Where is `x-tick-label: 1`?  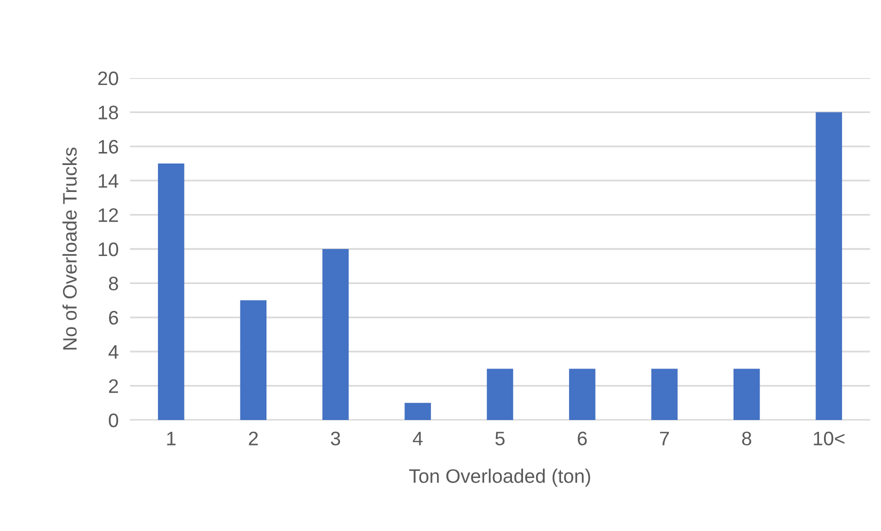
x-tick-label: 1 is located at coordinates (171, 439).